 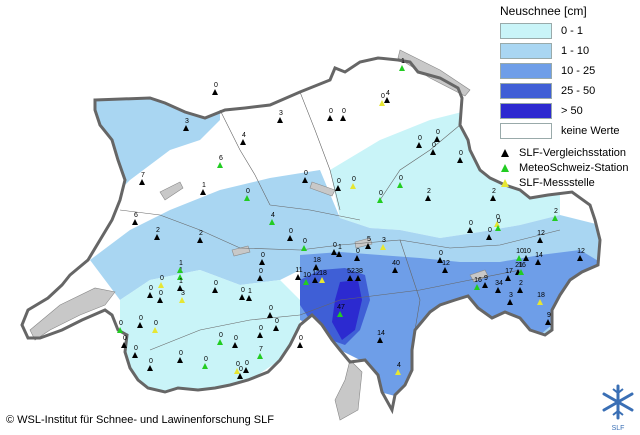 I want to click on station-value-label: 11, so click(x=298, y=270).